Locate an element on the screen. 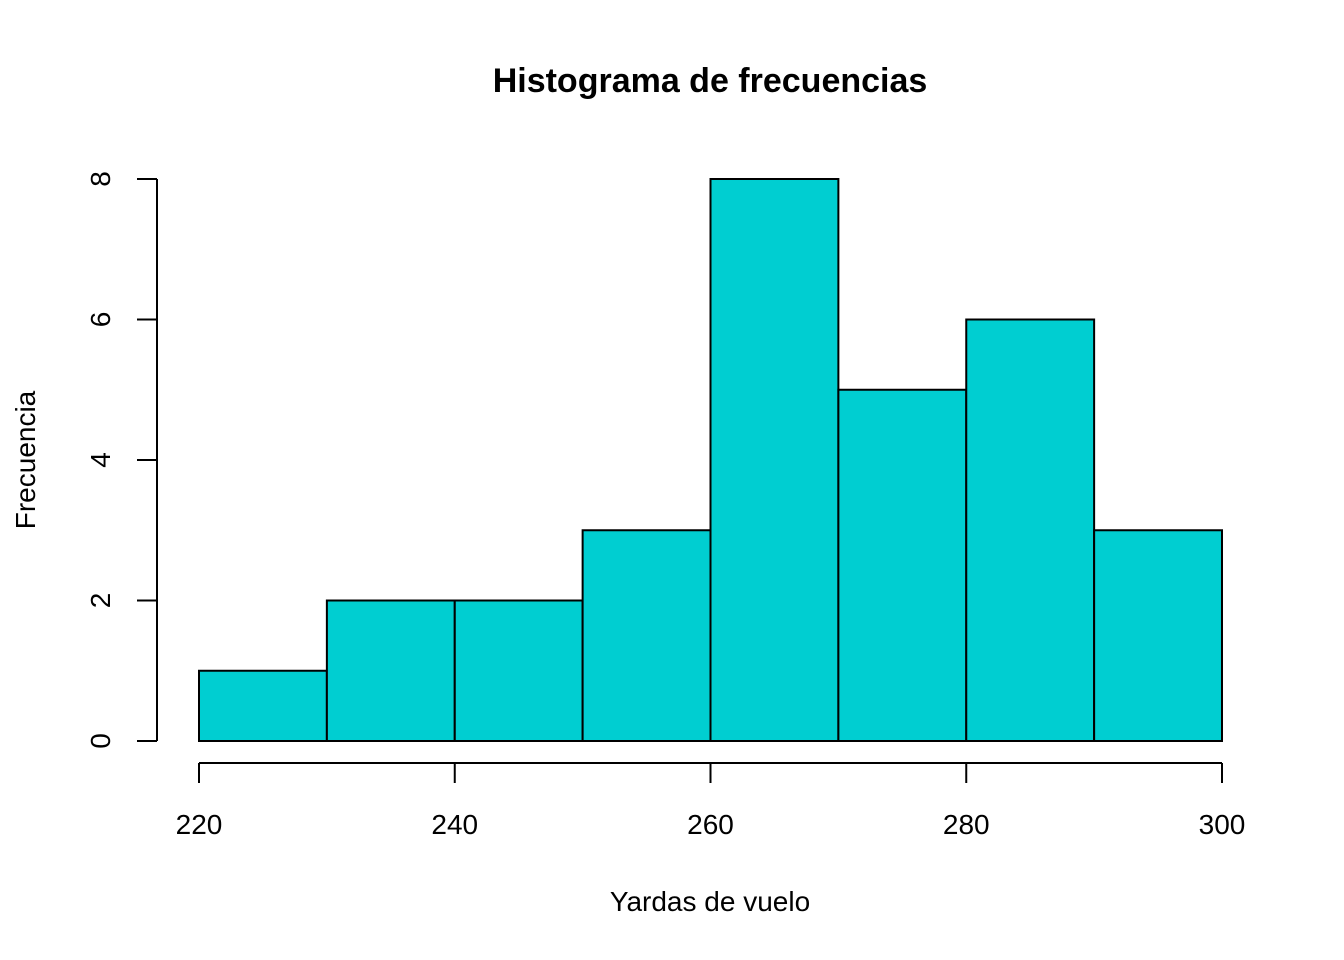  x-axis: 220 240 260 280 300 is located at coordinates (711, 801).